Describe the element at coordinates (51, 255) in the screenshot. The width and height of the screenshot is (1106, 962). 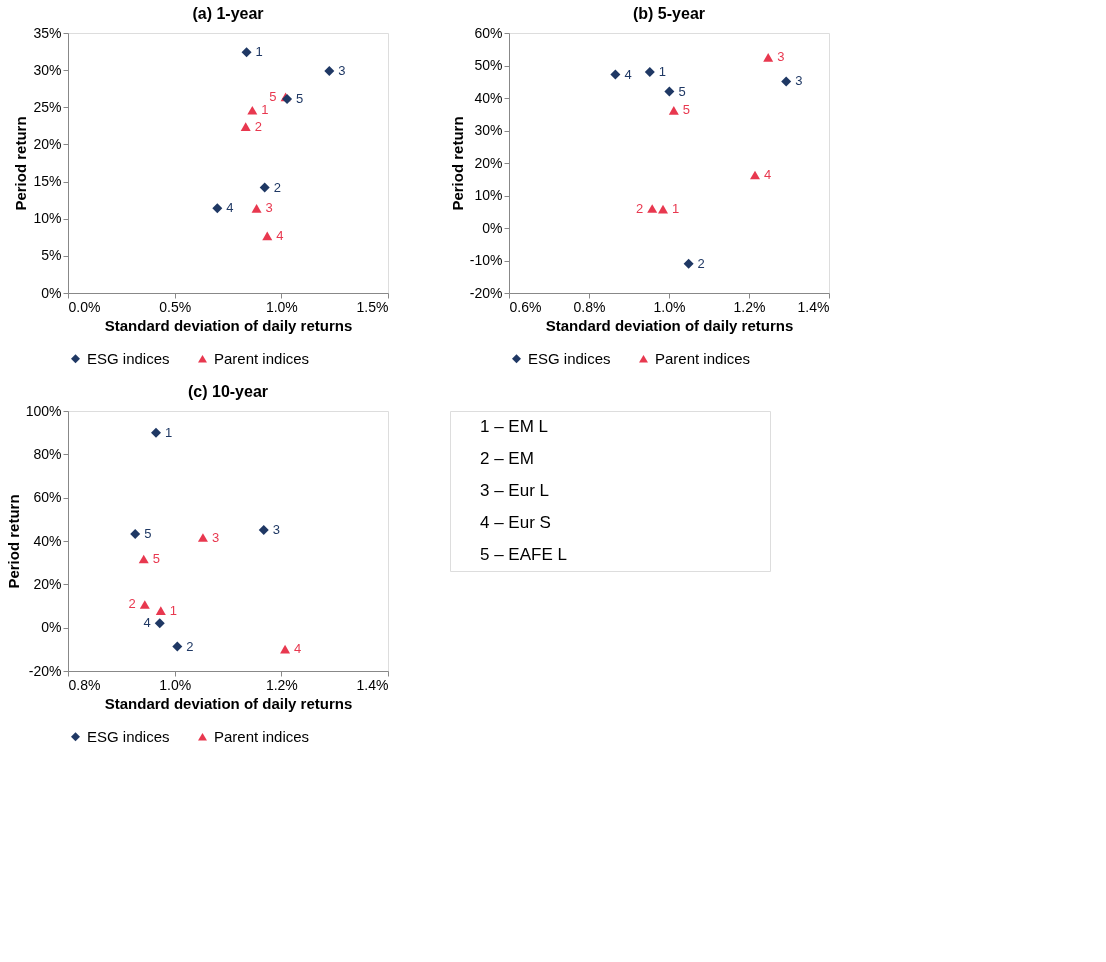
I see `y-tick-label: 5%` at that location.